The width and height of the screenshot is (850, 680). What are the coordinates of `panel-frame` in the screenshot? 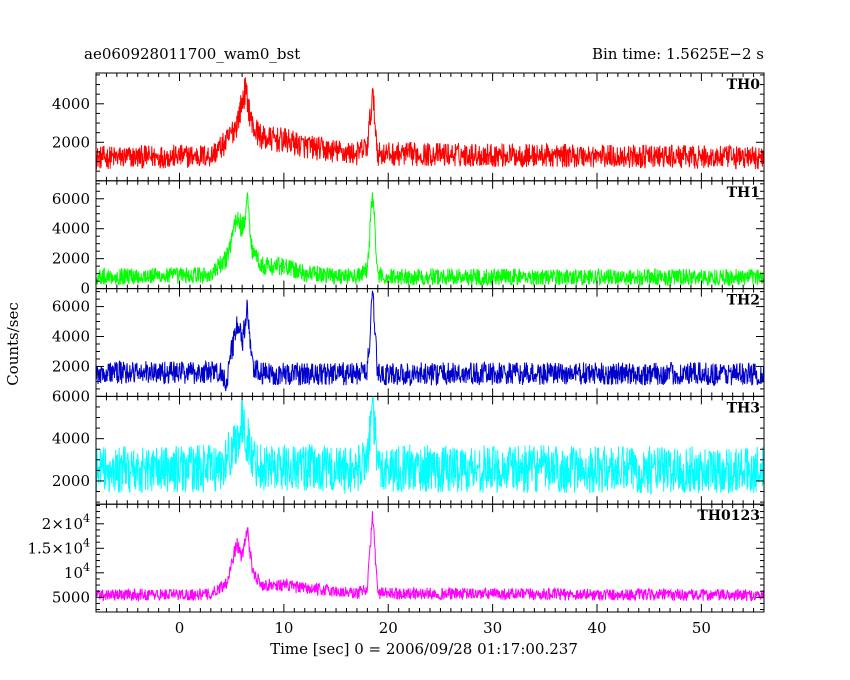 It's located at (430, 235).